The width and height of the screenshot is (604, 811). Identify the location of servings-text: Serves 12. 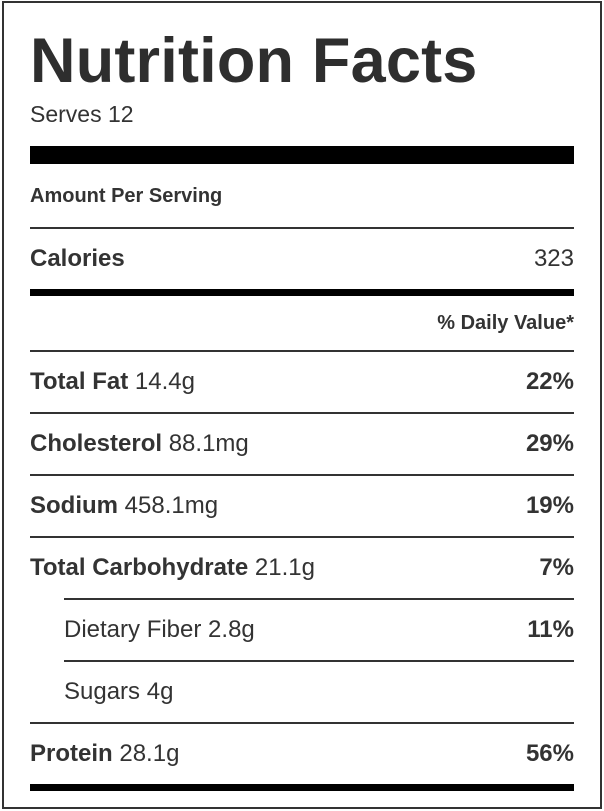
(82, 114).